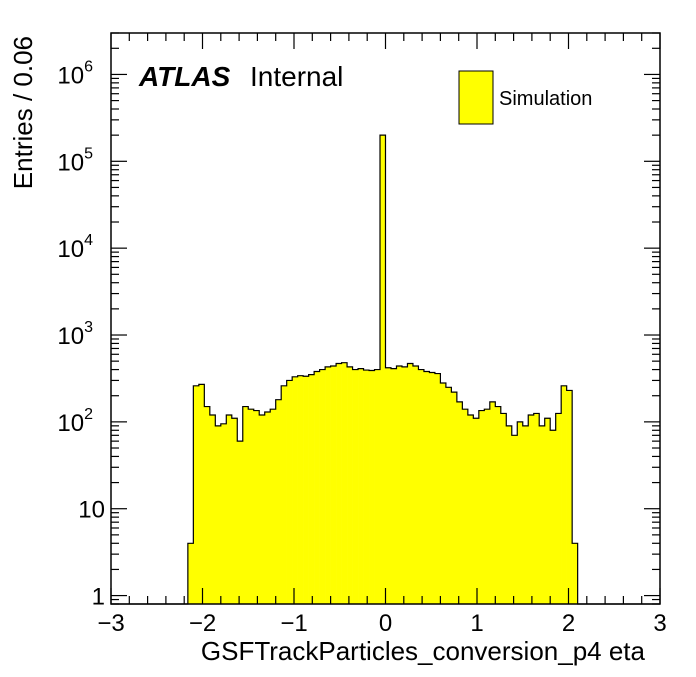 The height and width of the screenshot is (677, 696). Describe the element at coordinates (423, 651) in the screenshot. I see `x-axis-title: GSFTrackParticles_conversion_p4 eta` at that location.